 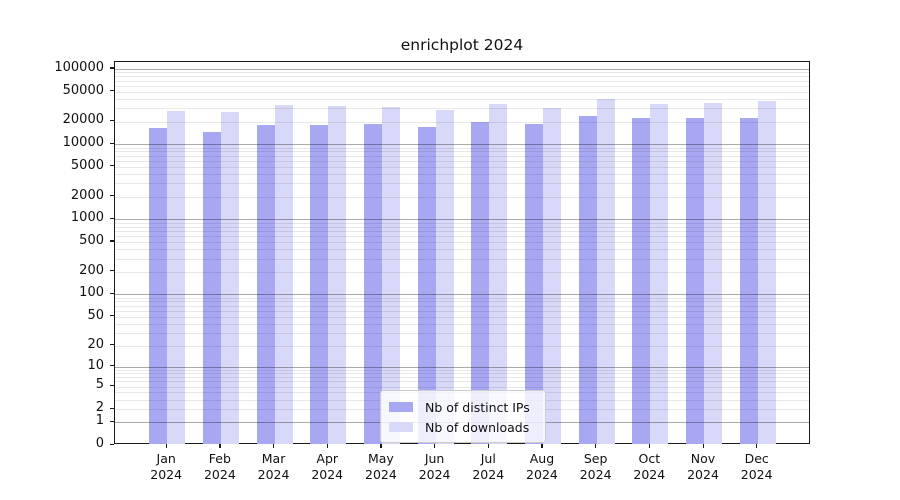 I want to click on bar-downloads-dec, so click(x=766, y=272).